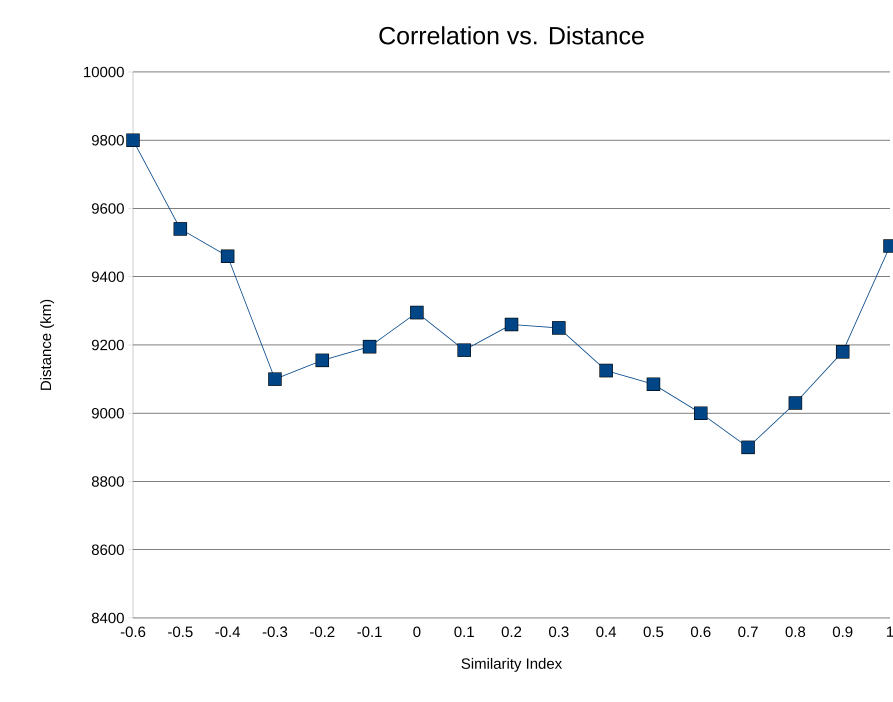  Describe the element at coordinates (748, 632) in the screenshot. I see `x-tick-label: 0.7` at that location.